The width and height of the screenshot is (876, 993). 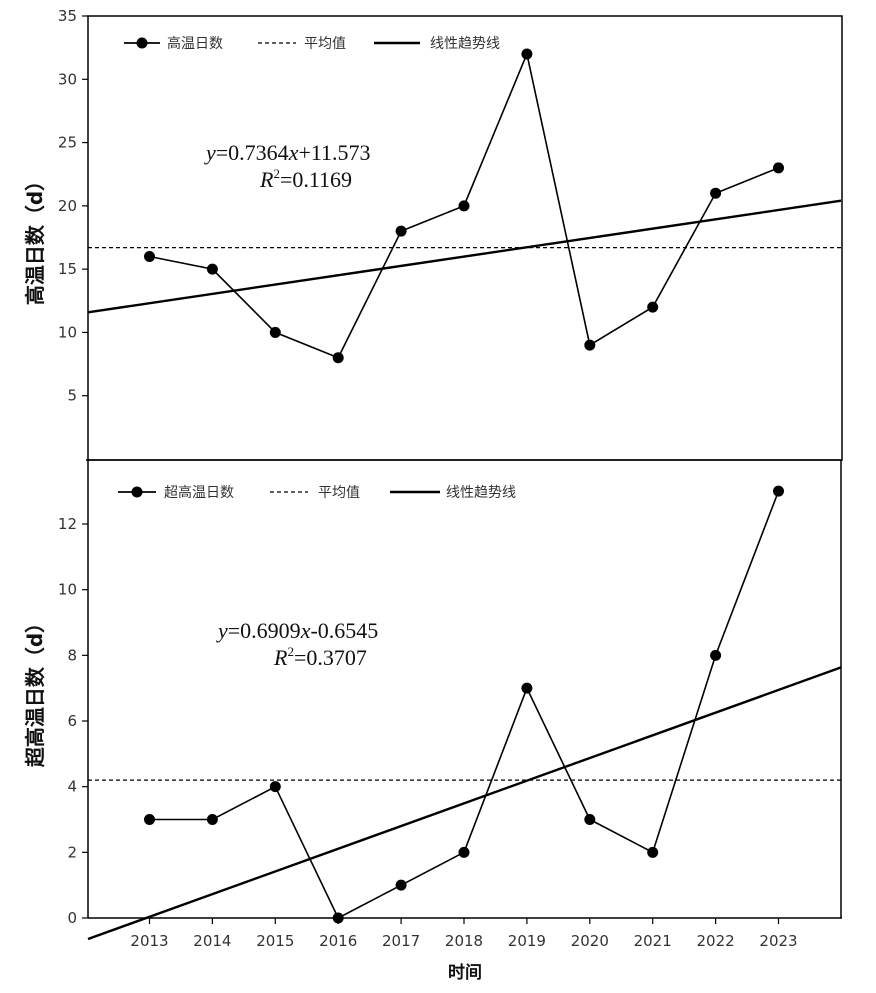 What do you see at coordinates (195, 43) in the screenshot?
I see `top-legend-series-label: 高温日数` at bounding box center [195, 43].